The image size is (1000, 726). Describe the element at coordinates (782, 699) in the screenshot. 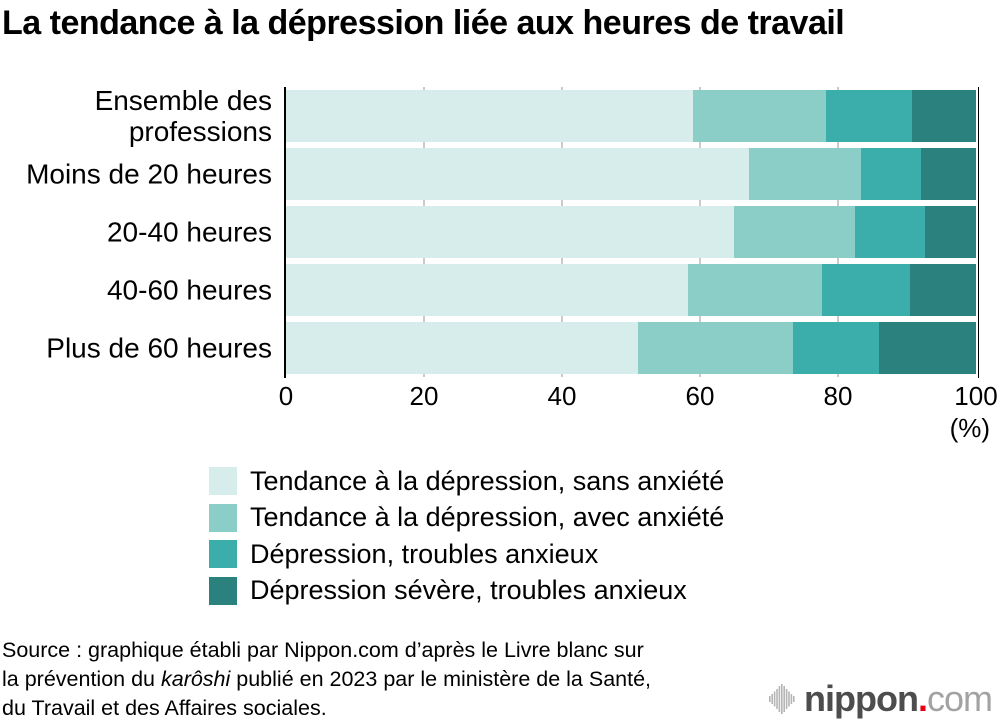

I see `soundwave-icon` at that location.